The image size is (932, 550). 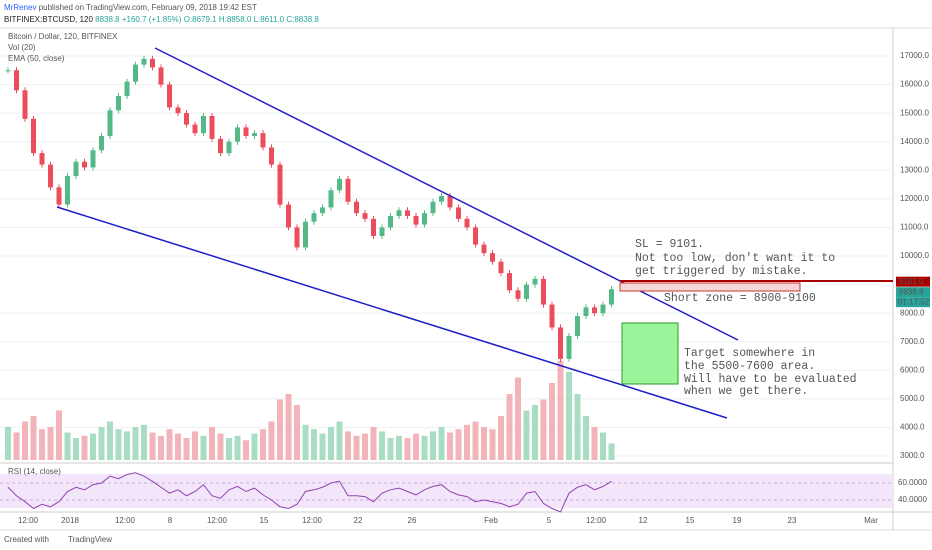 I want to click on open: O:8679.1, so click(x=200, y=19).